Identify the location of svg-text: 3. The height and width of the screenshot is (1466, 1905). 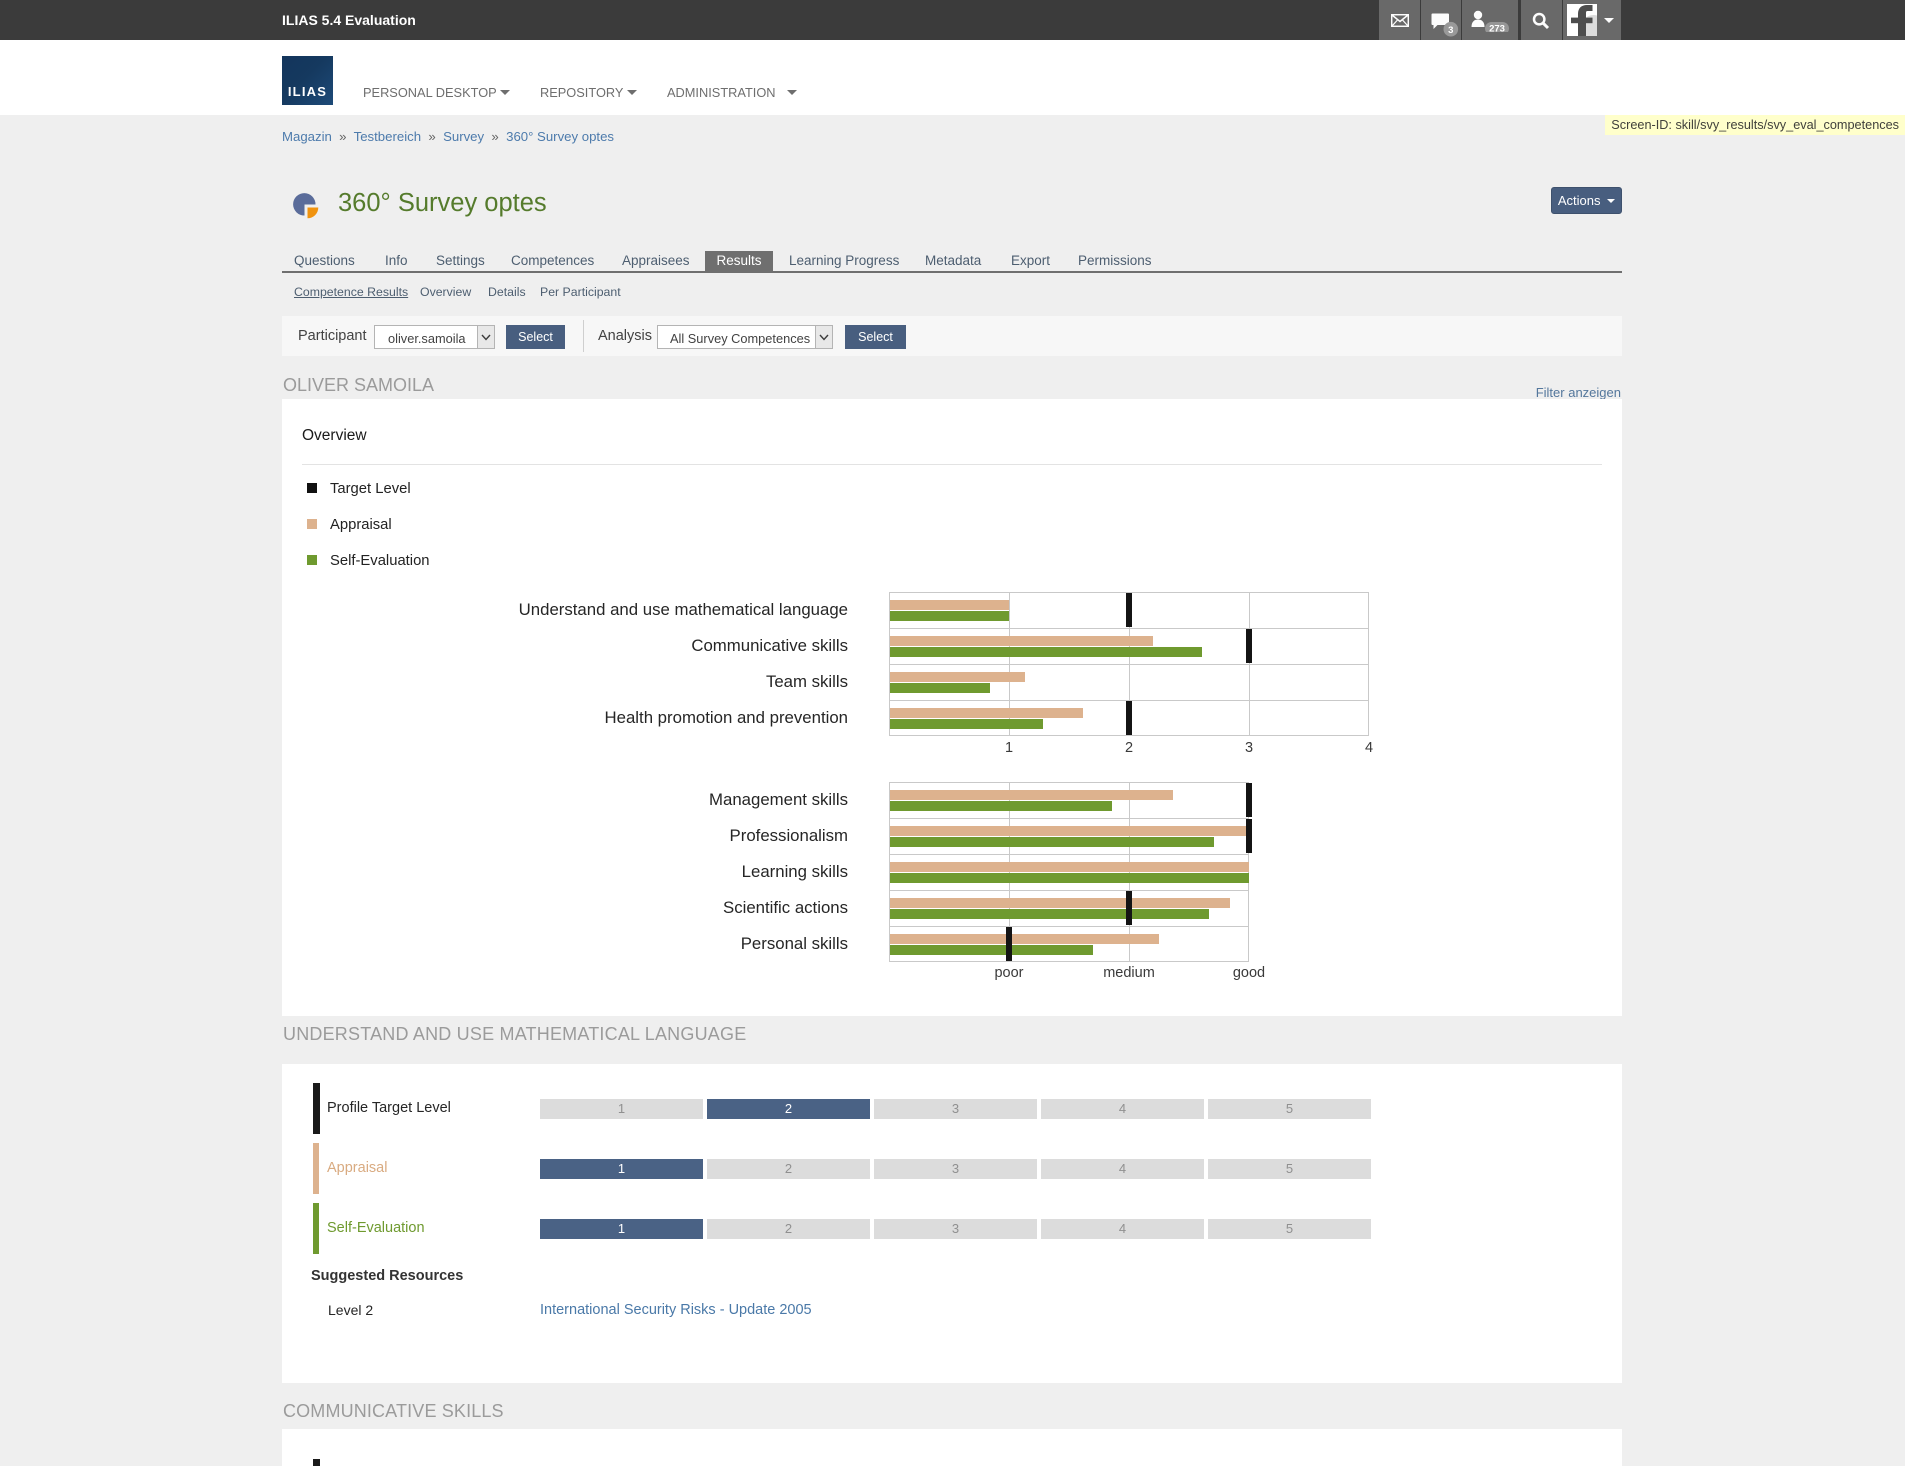
(1450, 30).